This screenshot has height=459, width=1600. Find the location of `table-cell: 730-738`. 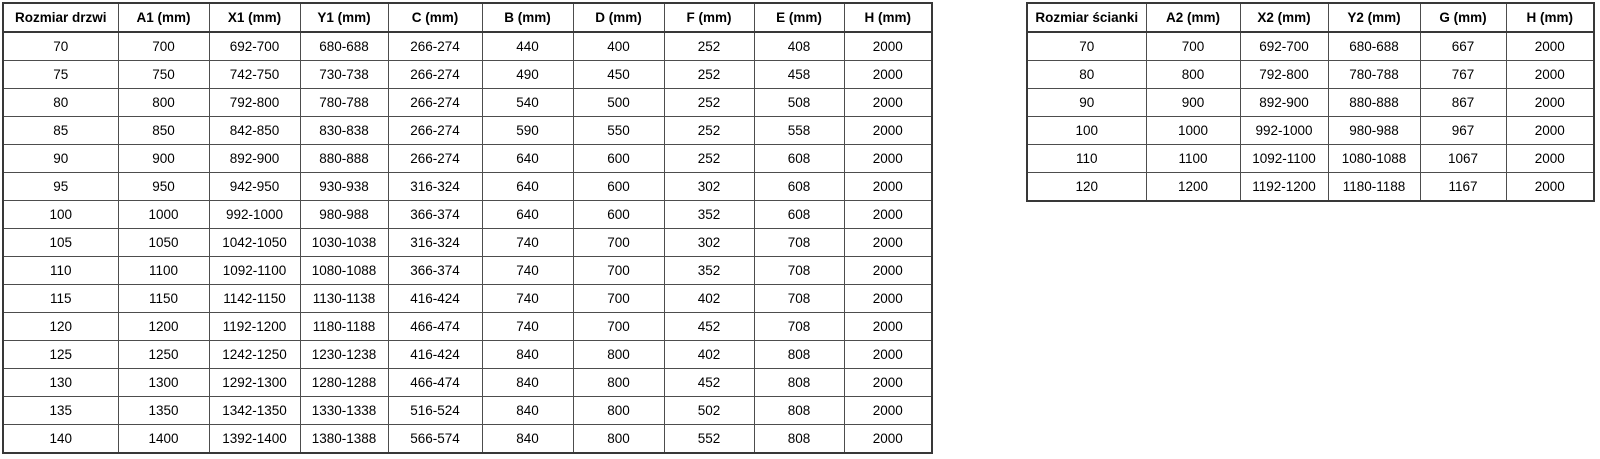

table-cell: 730-738 is located at coordinates (344, 74).